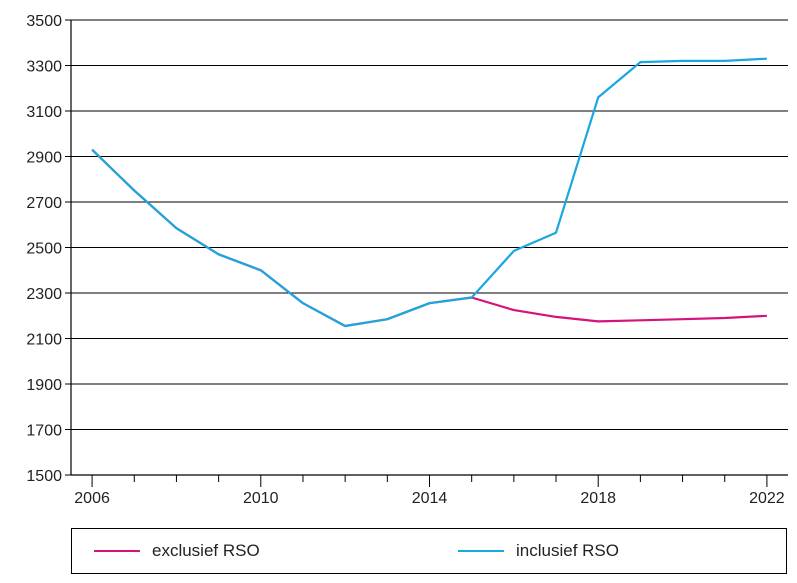 The width and height of the screenshot is (797, 583). I want to click on legend-item-inclusief: inclusief RSO, so click(538, 551).